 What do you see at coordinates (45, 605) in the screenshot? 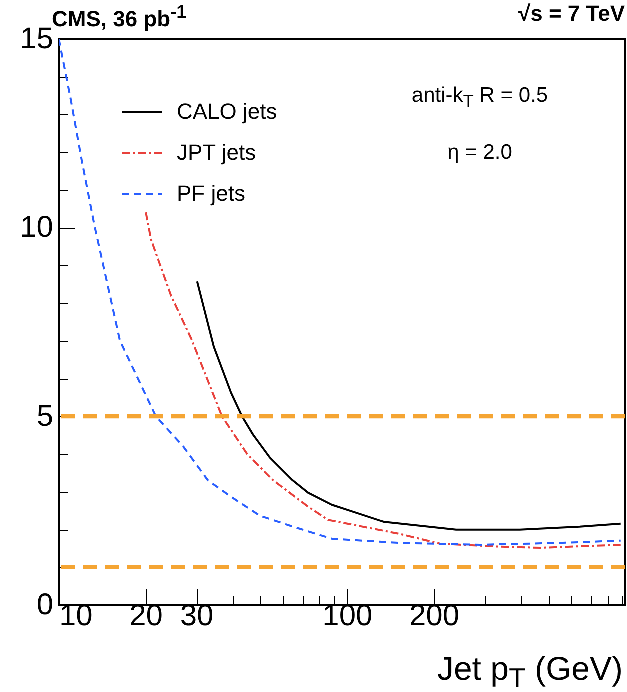
I see `y-tick-label: 0` at bounding box center [45, 605].